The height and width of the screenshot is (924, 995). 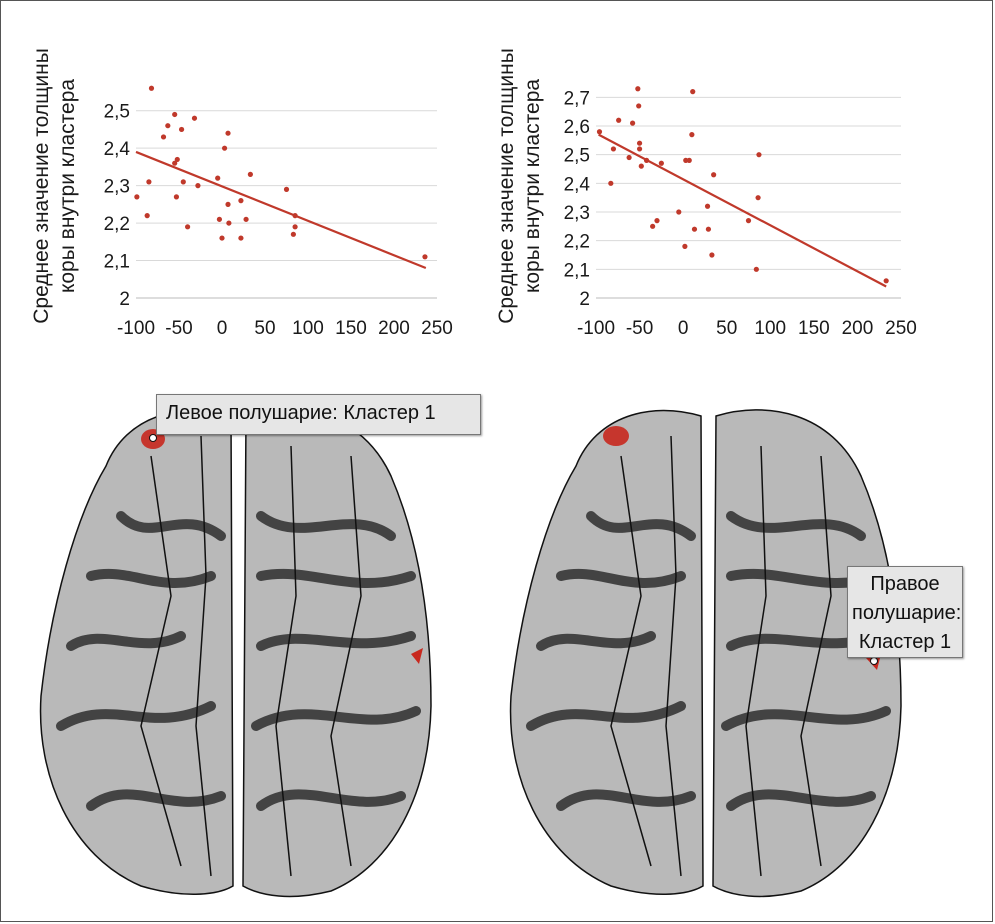 I want to click on x-tick-label: -50, so click(x=639, y=328).